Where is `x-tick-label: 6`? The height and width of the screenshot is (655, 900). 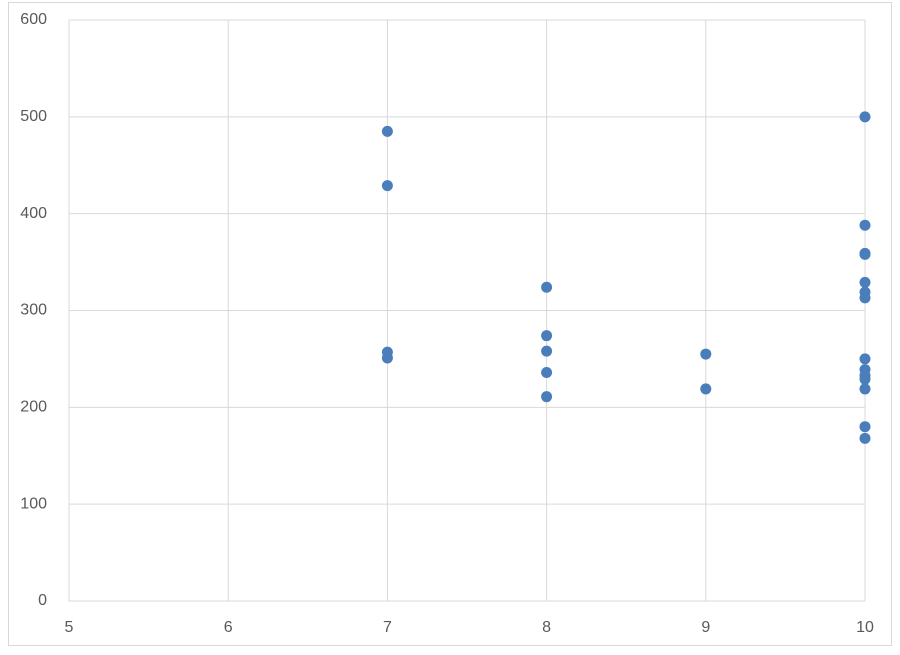
x-tick-label: 6 is located at coordinates (228, 627).